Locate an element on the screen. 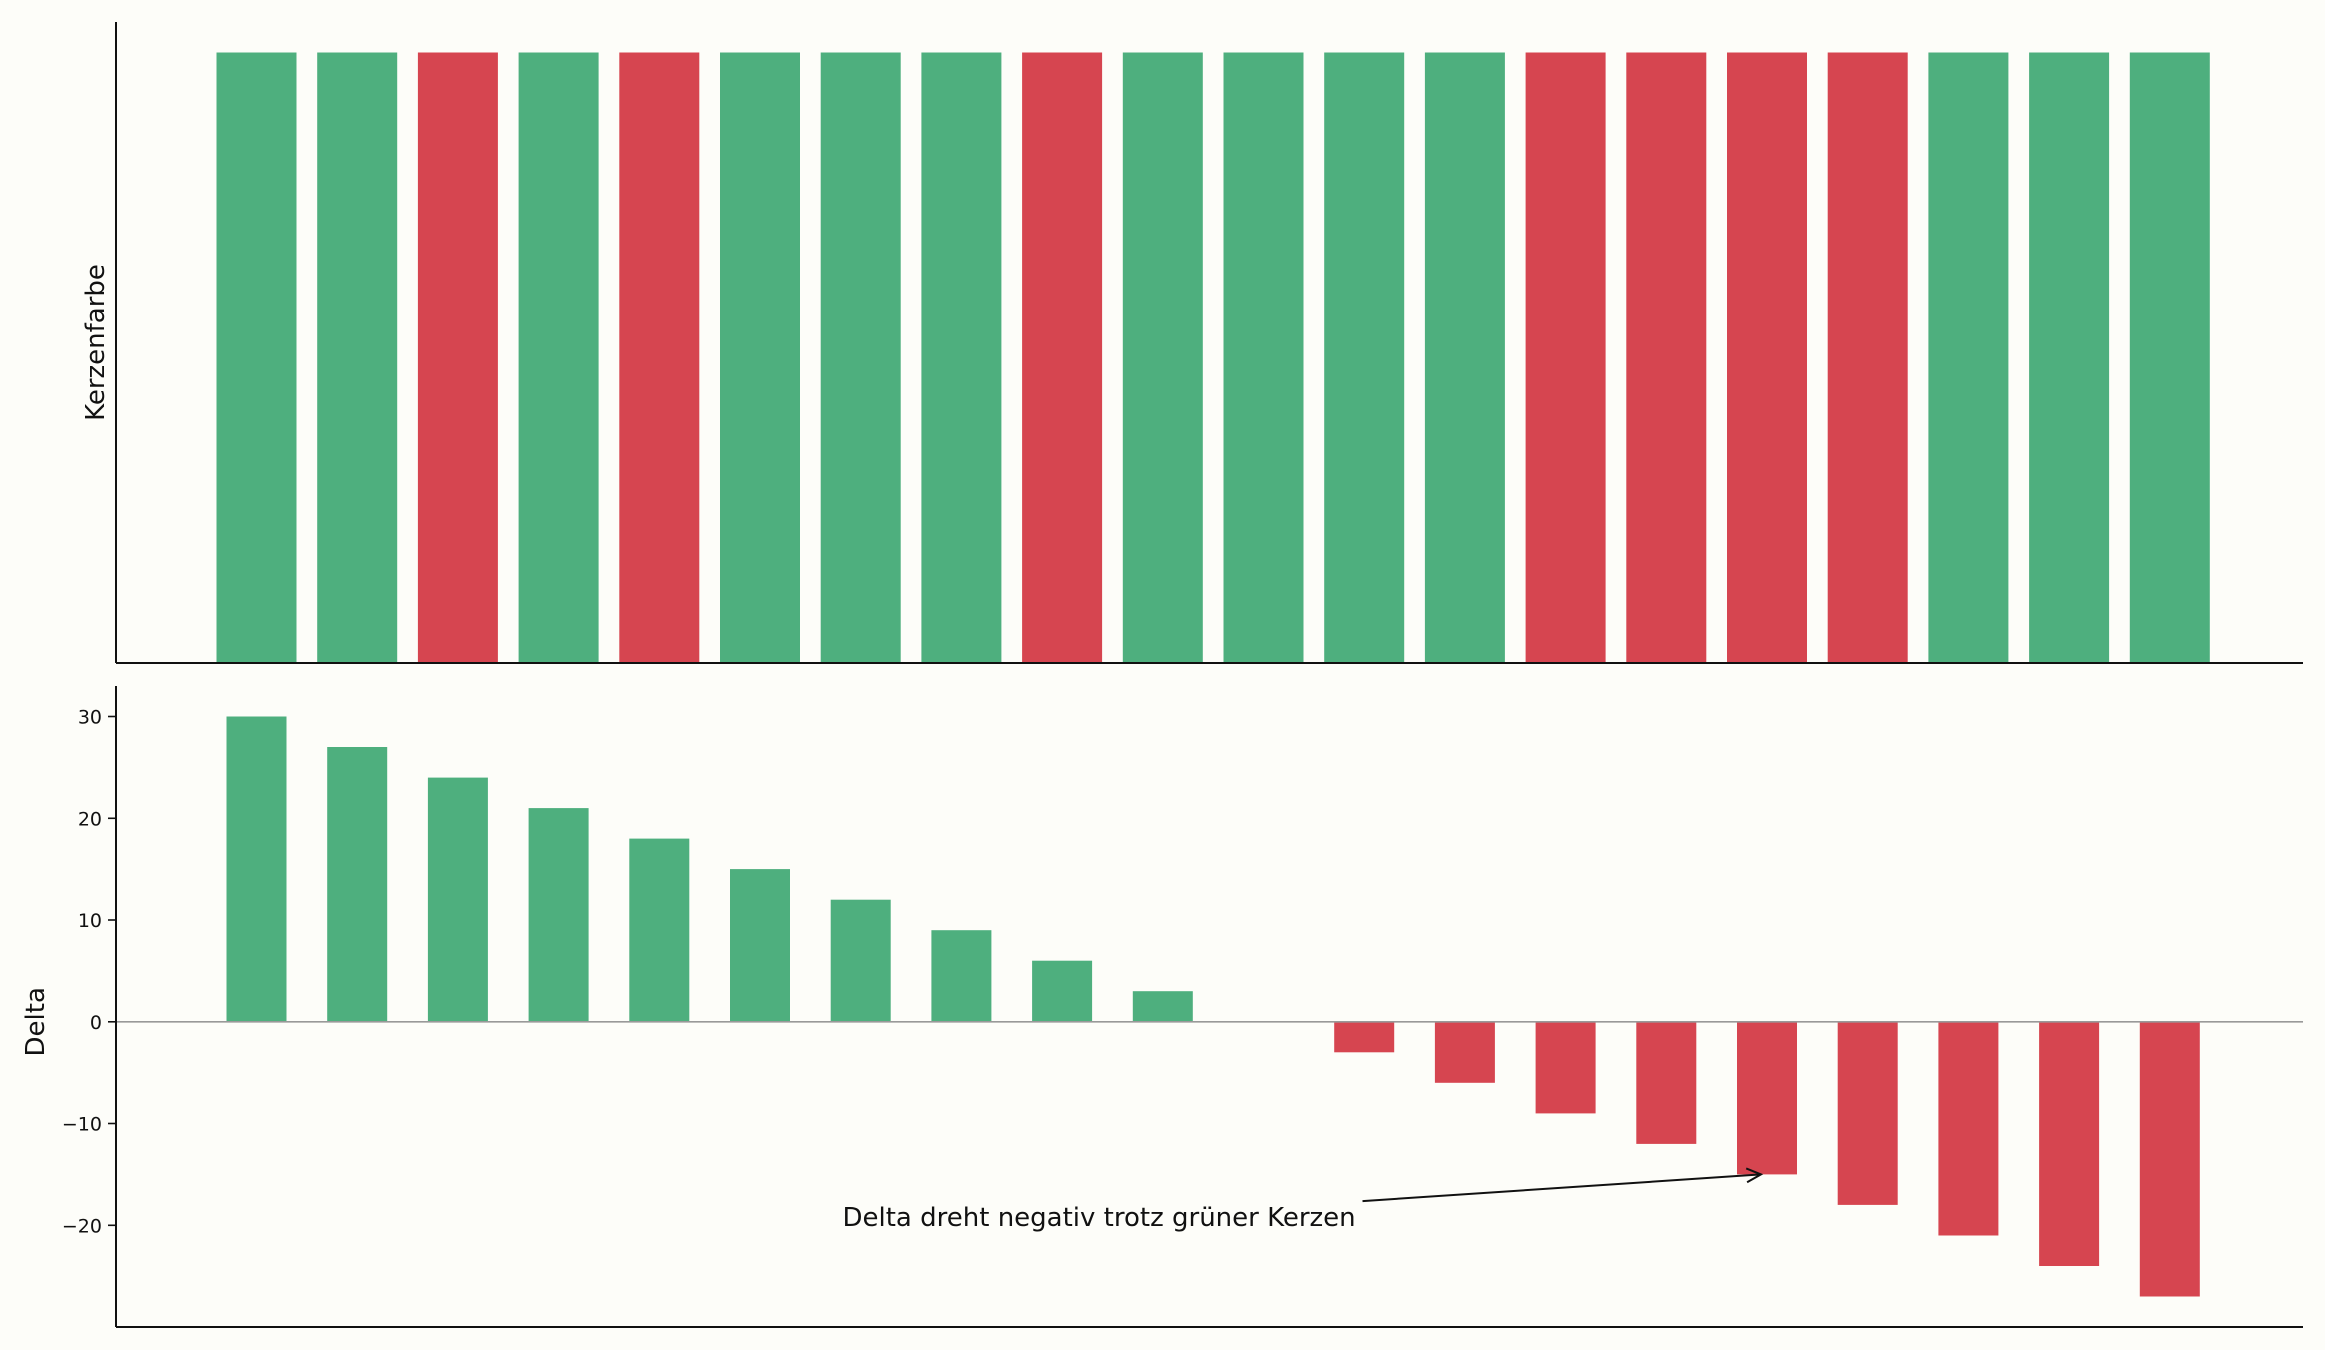 The width and height of the screenshot is (2325, 1350). annotation-arrow-head is located at coordinates (1754, 1175).